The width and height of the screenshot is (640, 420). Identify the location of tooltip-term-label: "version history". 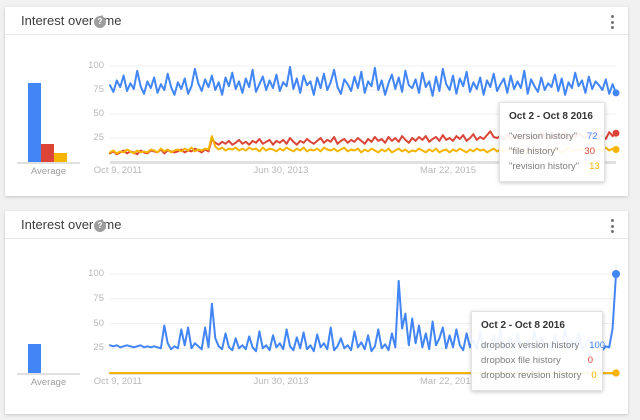
(543, 136).